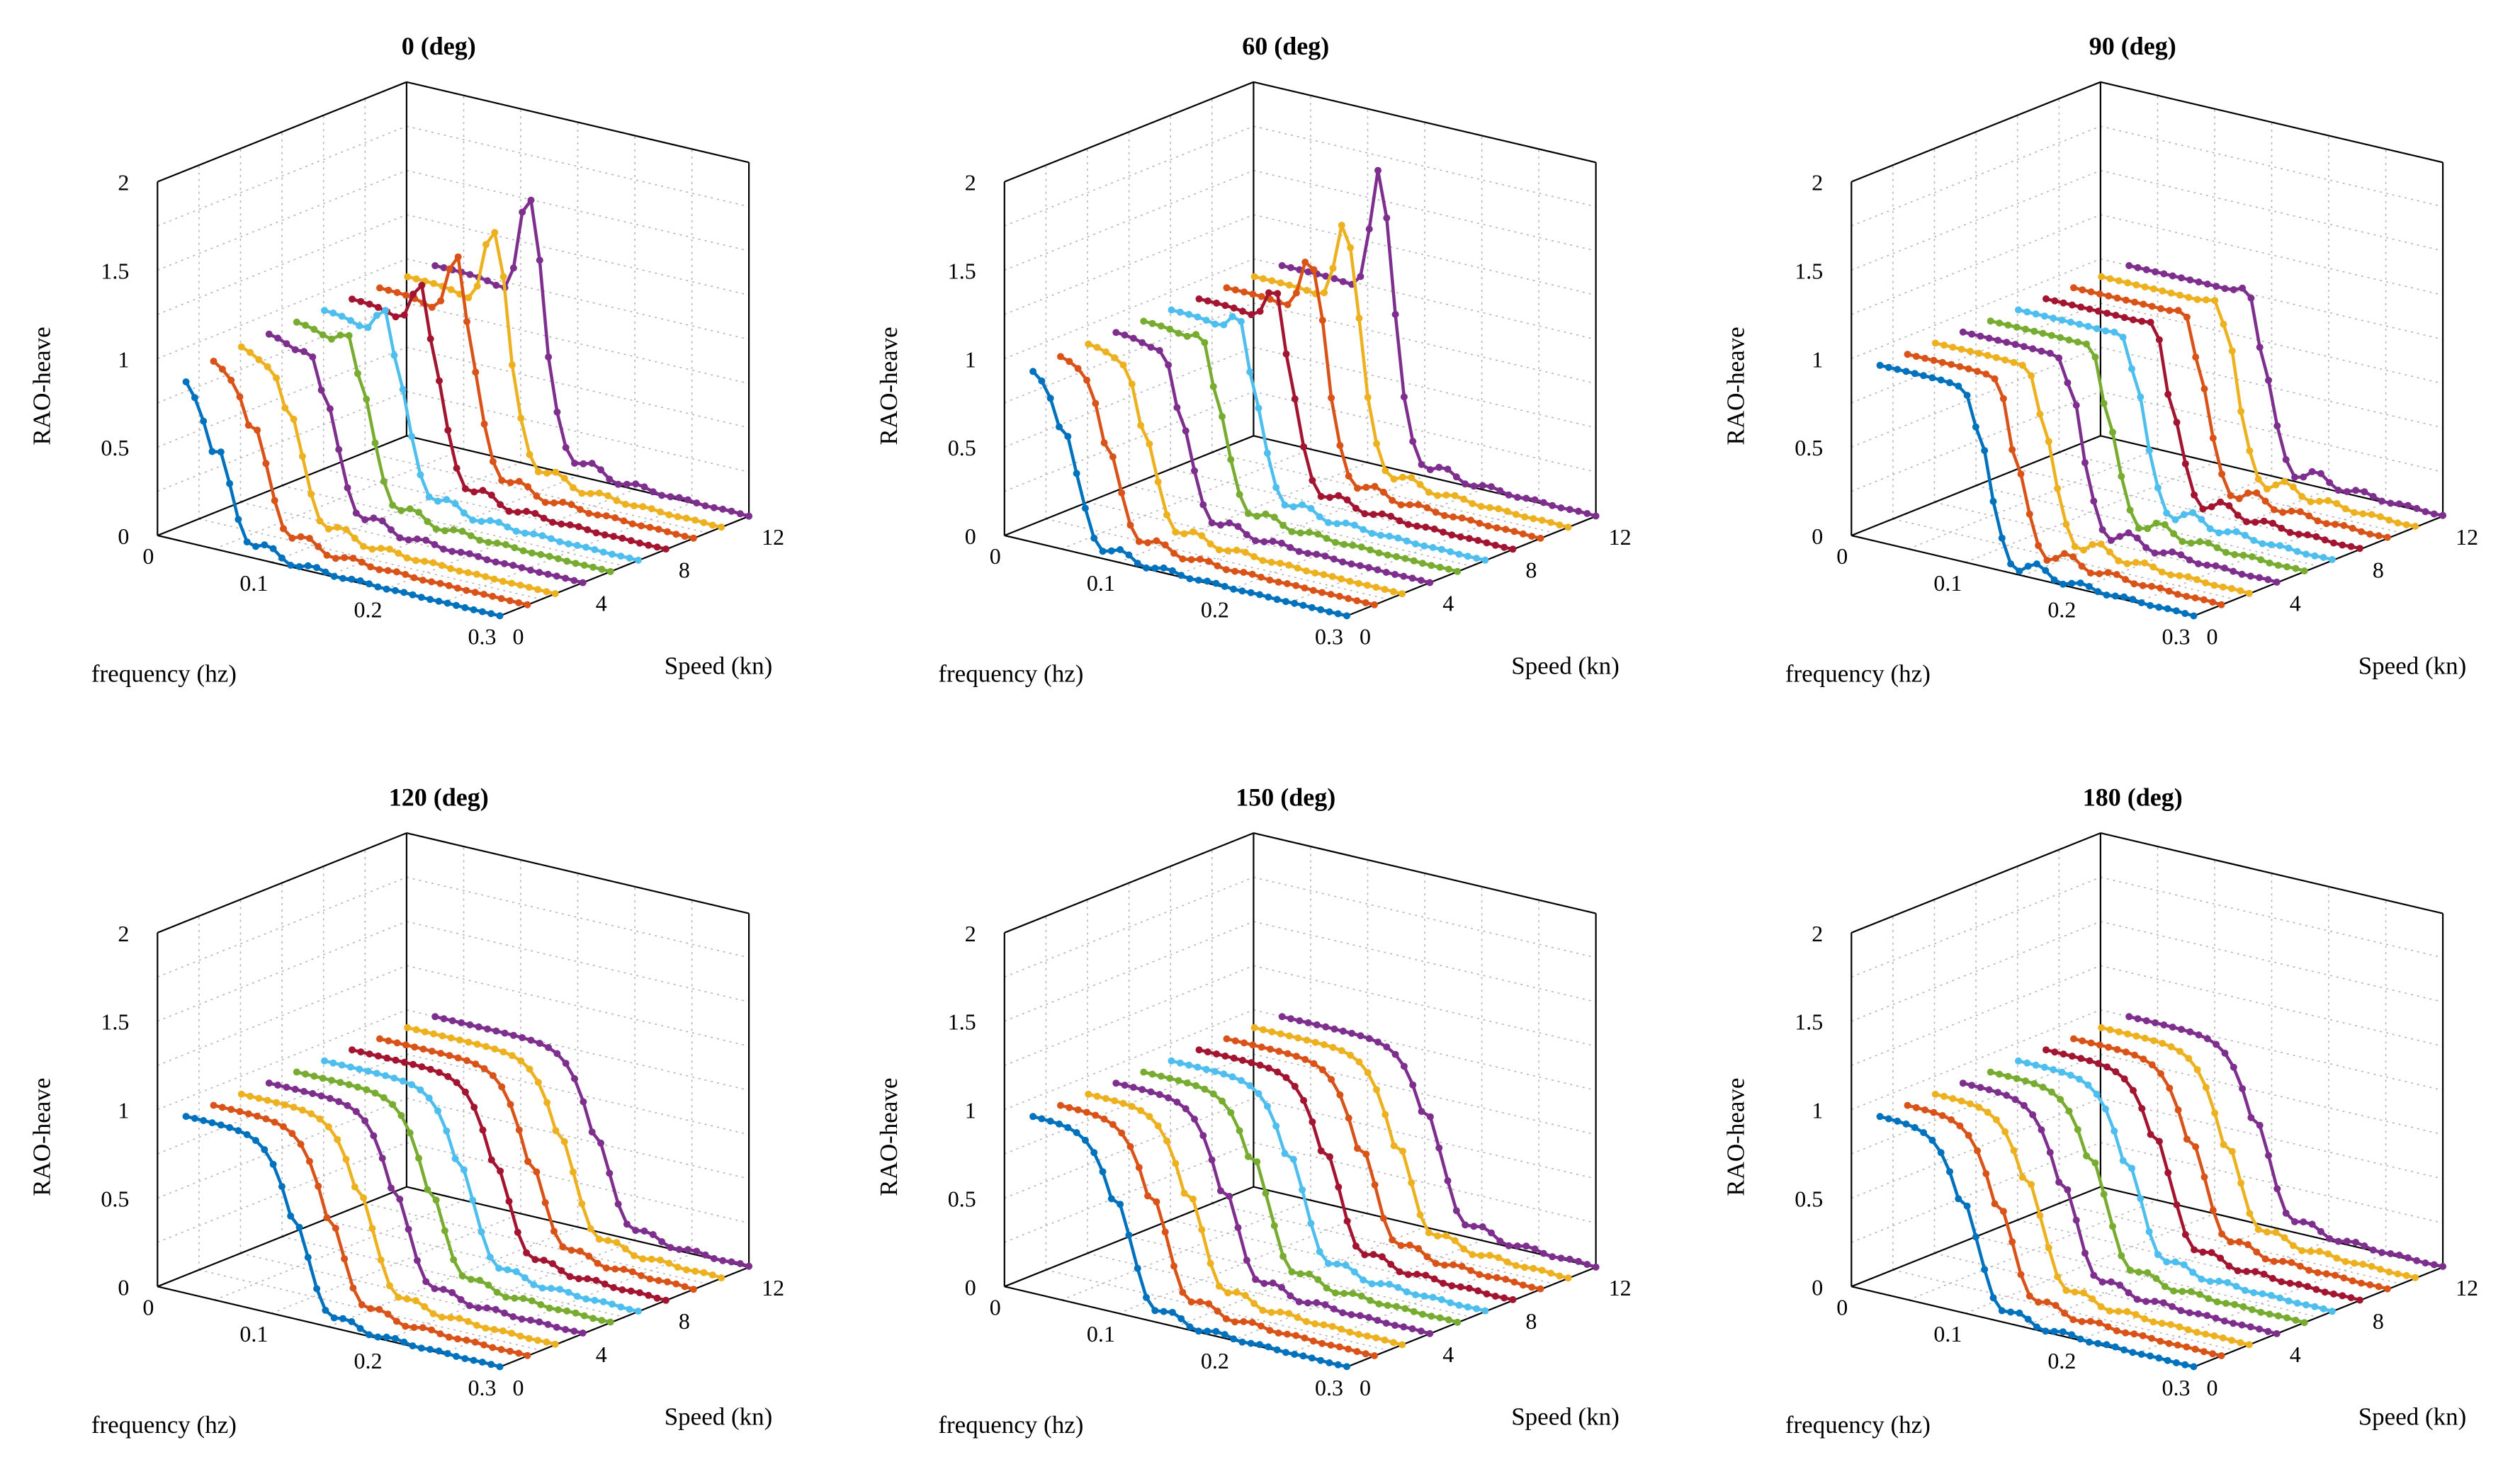 The width and height of the screenshot is (2520, 1457). I want to click on floor-edge, so click(1129, 486).